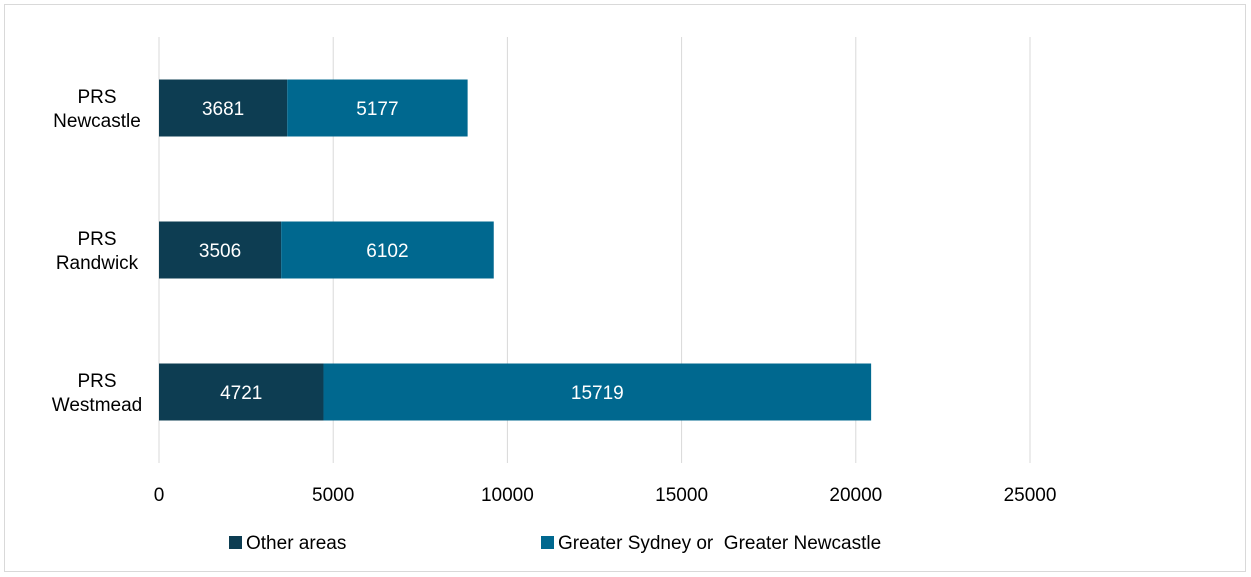  Describe the element at coordinates (855, 495) in the screenshot. I see `x-tick-label: 20000` at that location.